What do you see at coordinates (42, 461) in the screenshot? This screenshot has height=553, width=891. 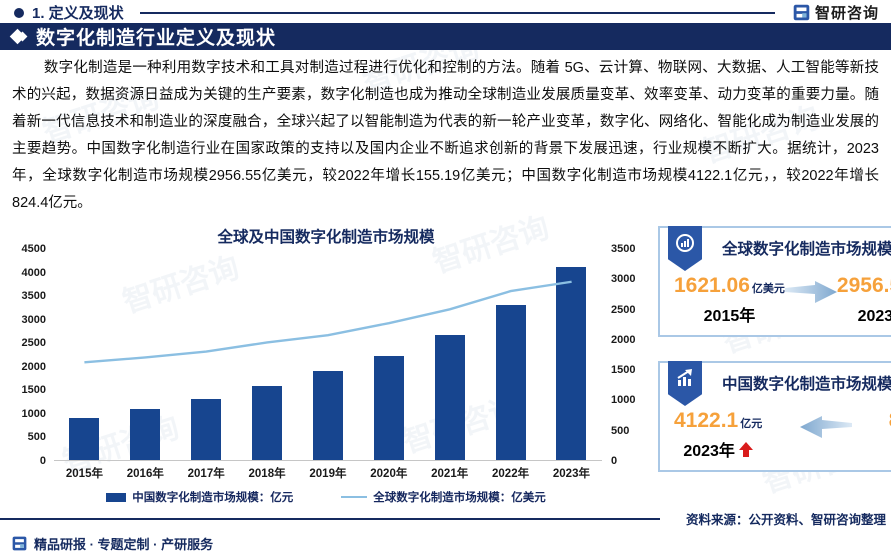 I see `left-axis-tick: 0` at bounding box center [42, 461].